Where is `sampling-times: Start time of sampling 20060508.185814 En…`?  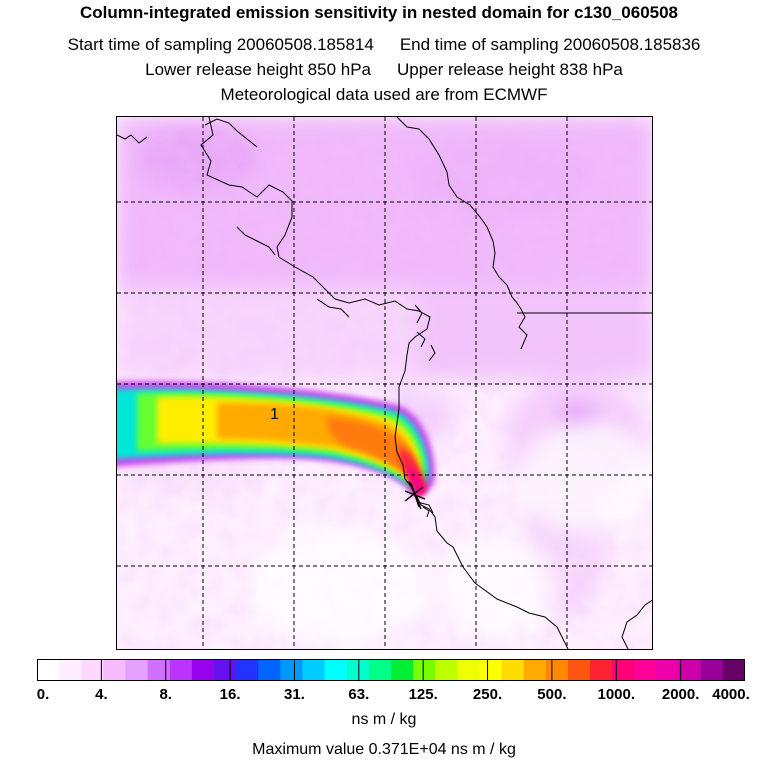
sampling-times: Start time of sampling 20060508.185814 En… is located at coordinates (384, 45).